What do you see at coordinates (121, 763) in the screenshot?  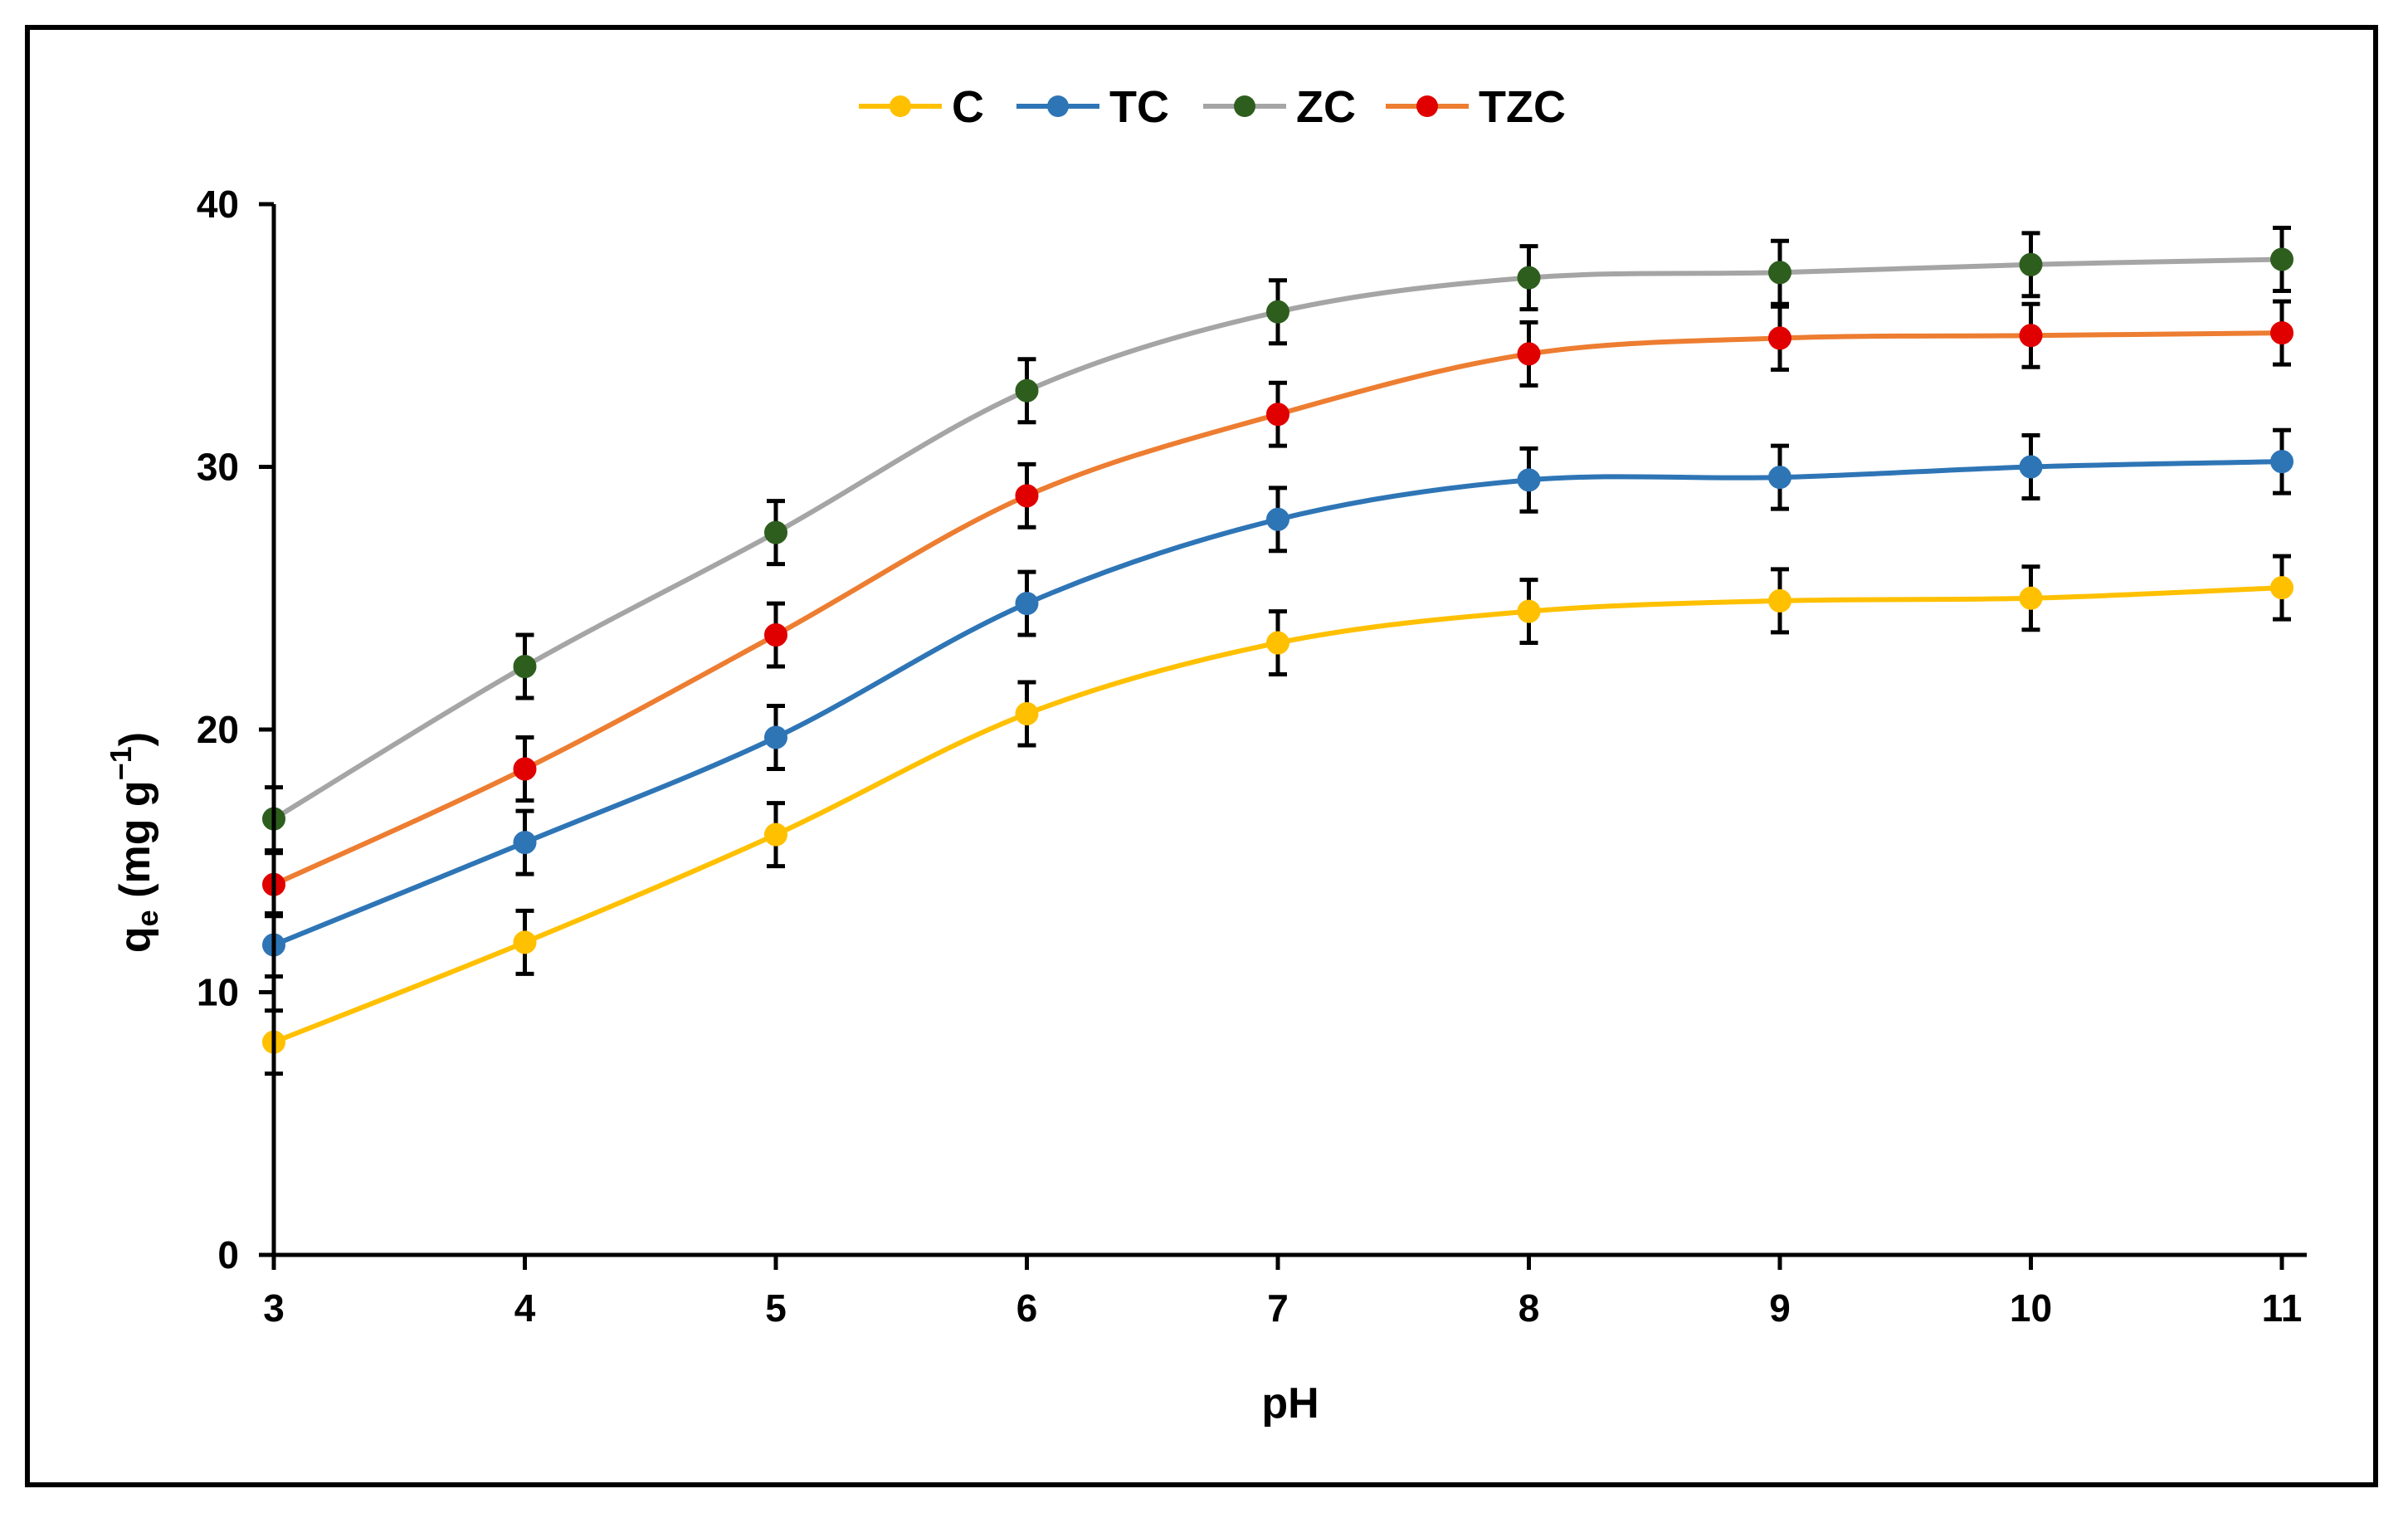 I see `y-axis-title-units-superscript: −1` at bounding box center [121, 763].